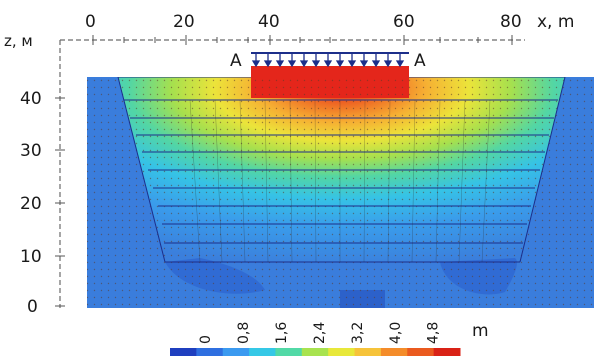 The width and height of the screenshot is (600, 356). I want to click on x-axis: 0 20 40 60 80 x, m, so click(317, 28).